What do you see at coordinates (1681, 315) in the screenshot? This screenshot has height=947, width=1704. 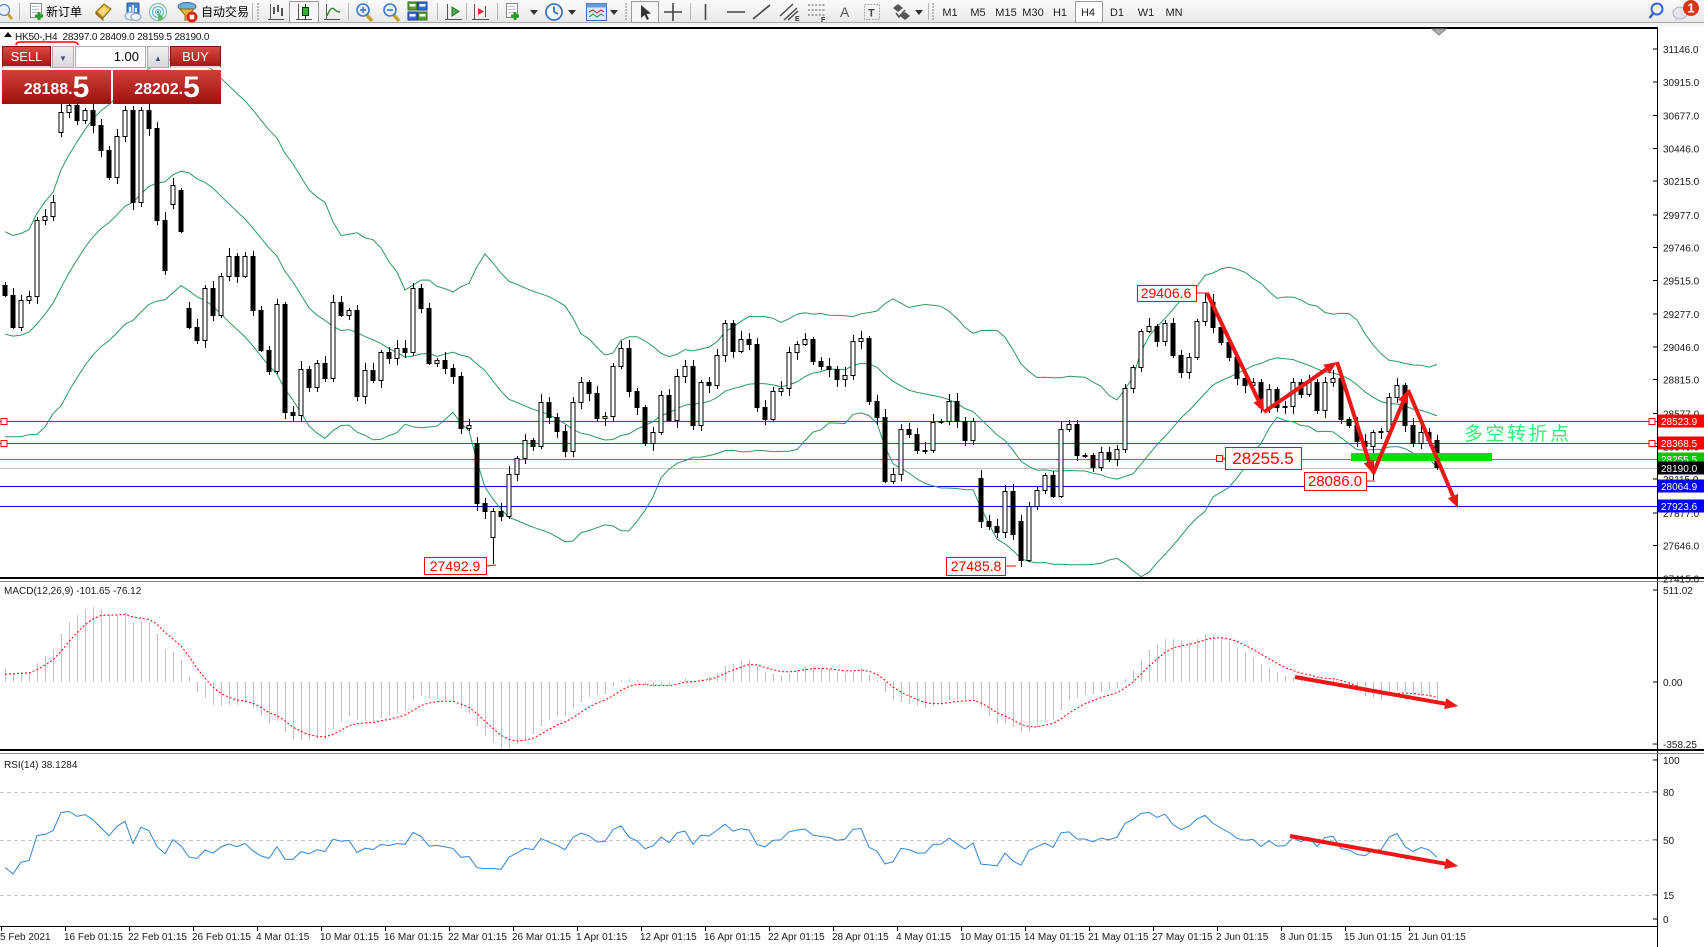 I see `svg-text: 29277.0` at bounding box center [1681, 315].